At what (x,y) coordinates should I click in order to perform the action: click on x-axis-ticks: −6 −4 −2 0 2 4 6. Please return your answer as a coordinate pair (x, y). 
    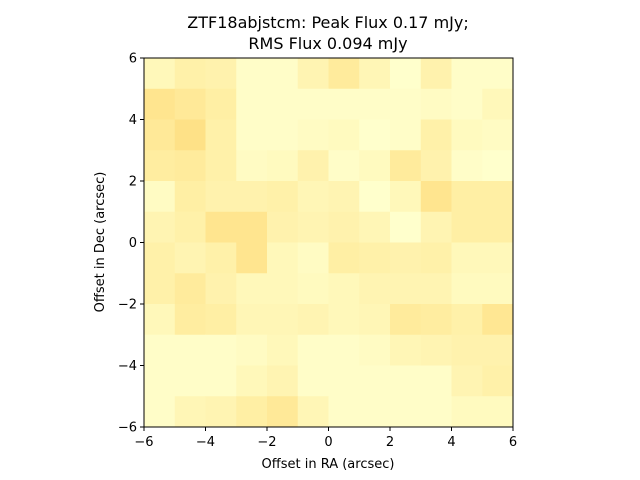
    Looking at the image, I should click on (325, 438).